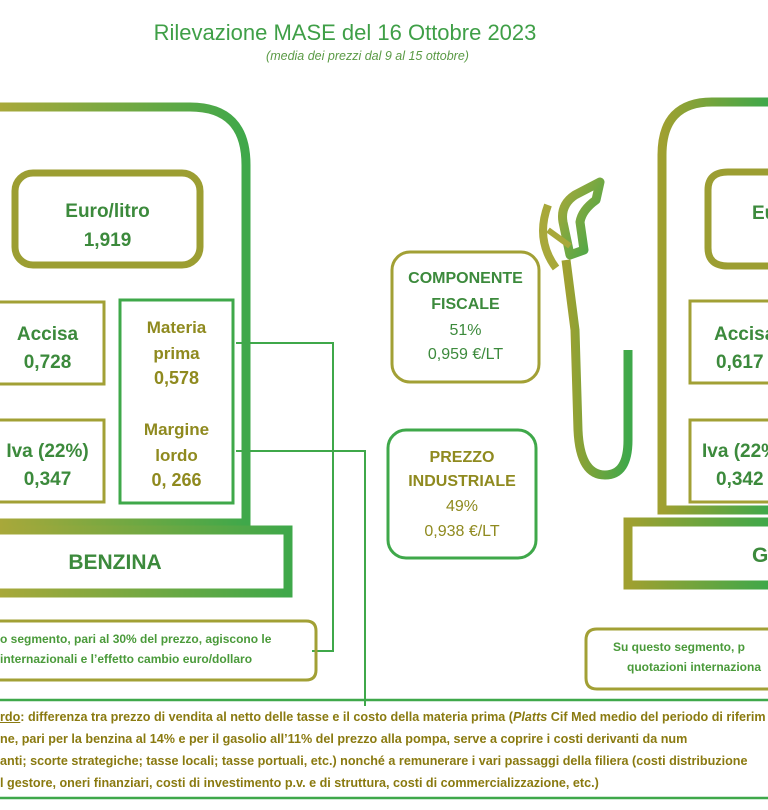  What do you see at coordinates (676, 659) in the screenshot?
I see `gasolio-note-box` at bounding box center [676, 659].